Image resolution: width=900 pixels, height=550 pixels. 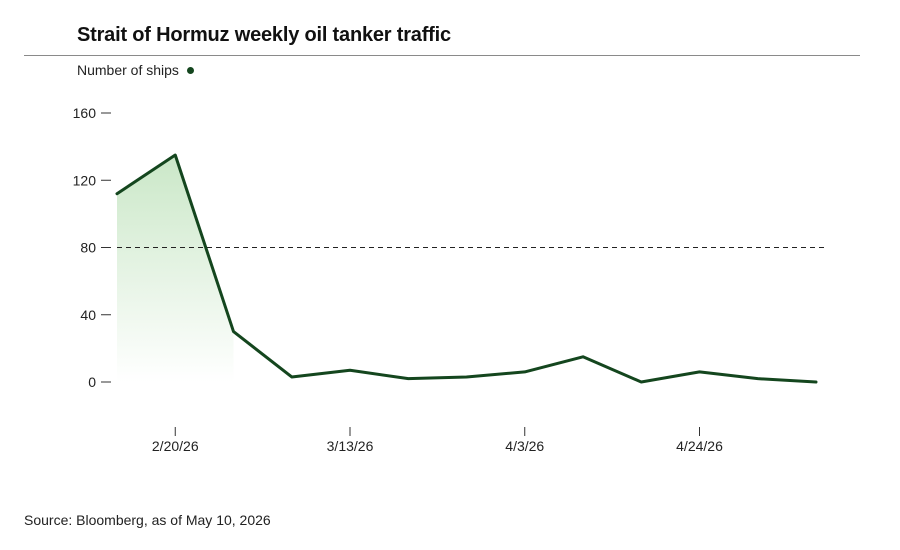 What do you see at coordinates (85, 113) in the screenshot?
I see `y-tick-label: 160` at bounding box center [85, 113].